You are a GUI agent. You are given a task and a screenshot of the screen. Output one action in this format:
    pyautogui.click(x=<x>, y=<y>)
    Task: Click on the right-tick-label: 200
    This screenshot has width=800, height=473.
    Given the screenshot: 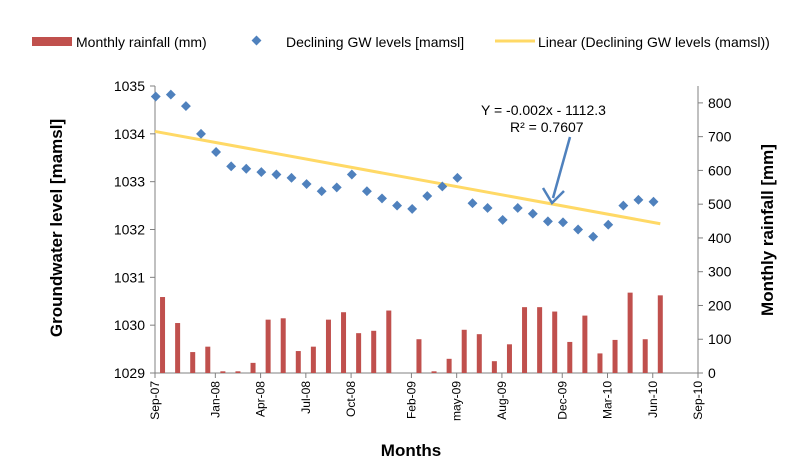 What is the action you would take?
    pyautogui.click(x=720, y=305)
    